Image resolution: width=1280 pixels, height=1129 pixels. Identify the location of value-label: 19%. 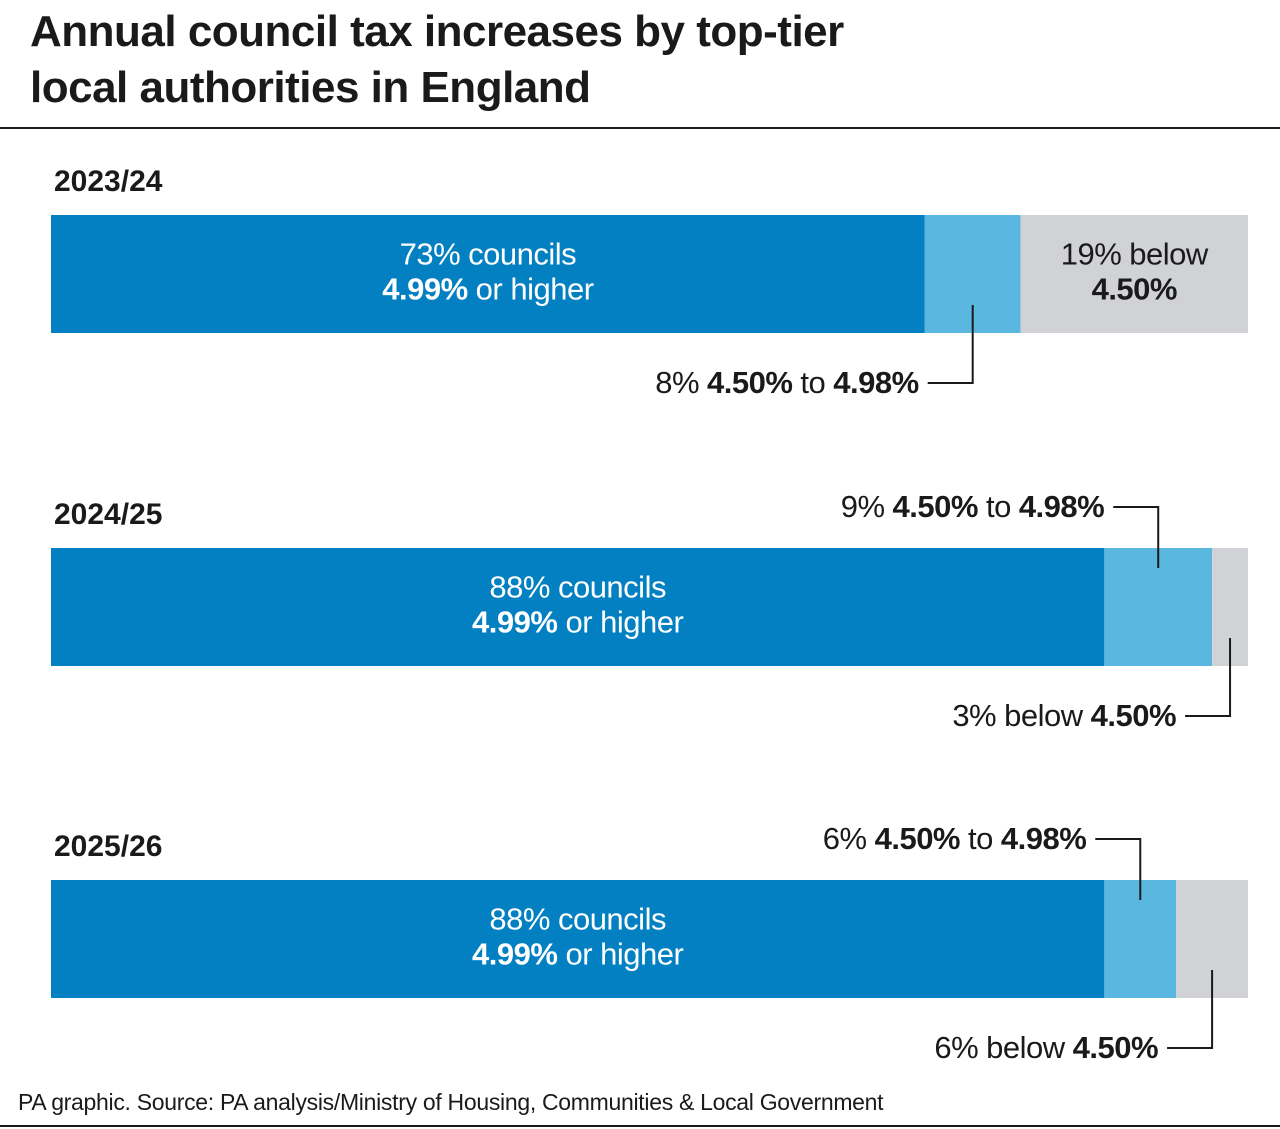
(1091, 254).